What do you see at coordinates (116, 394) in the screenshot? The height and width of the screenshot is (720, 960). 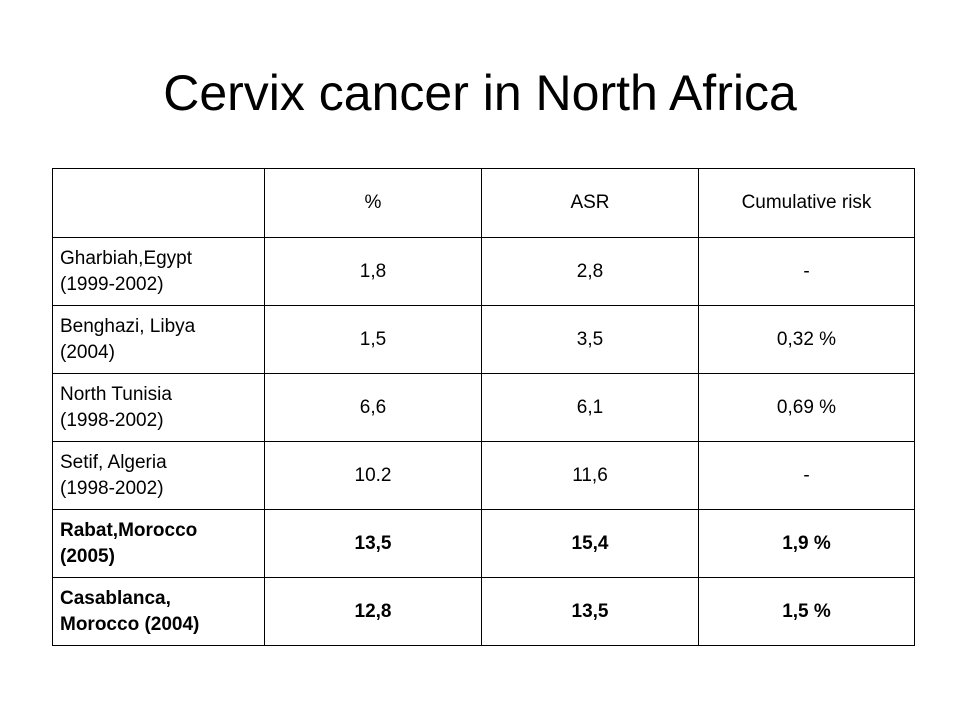 I see `row-label-line1: North Tunisia` at bounding box center [116, 394].